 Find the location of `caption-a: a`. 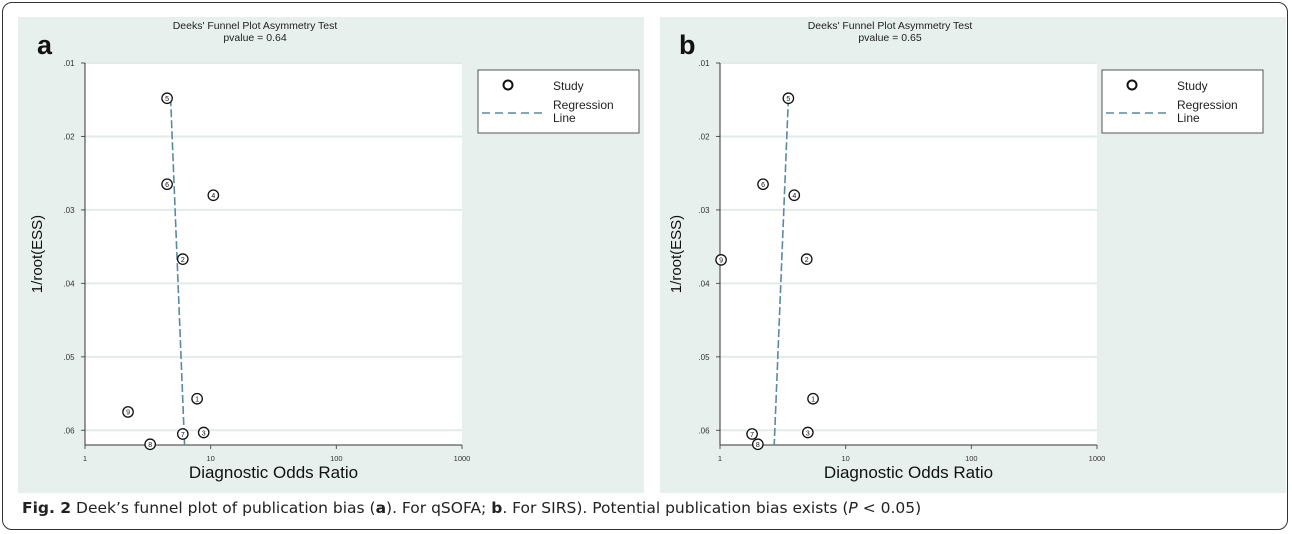

caption-a: a is located at coordinates (381, 508).